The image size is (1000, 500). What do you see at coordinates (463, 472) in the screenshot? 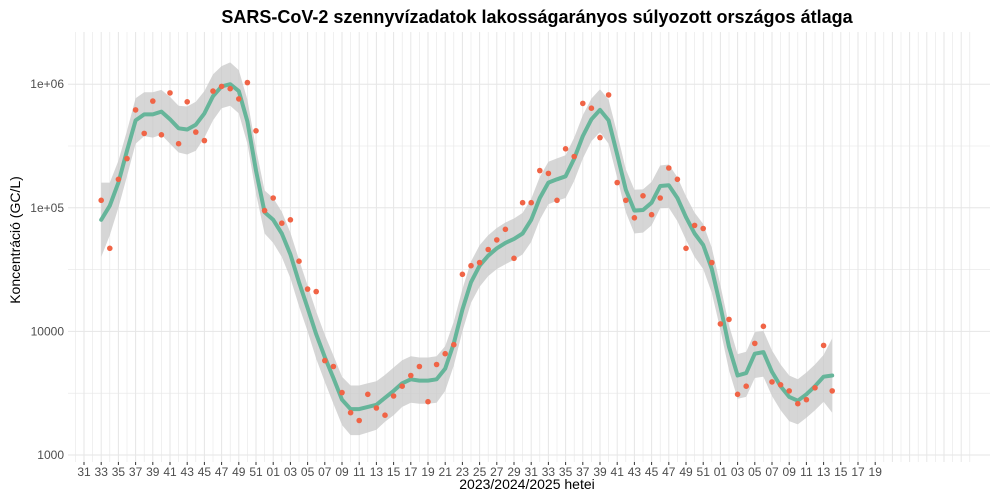
I see `x-tick-label: 23` at bounding box center [463, 472].